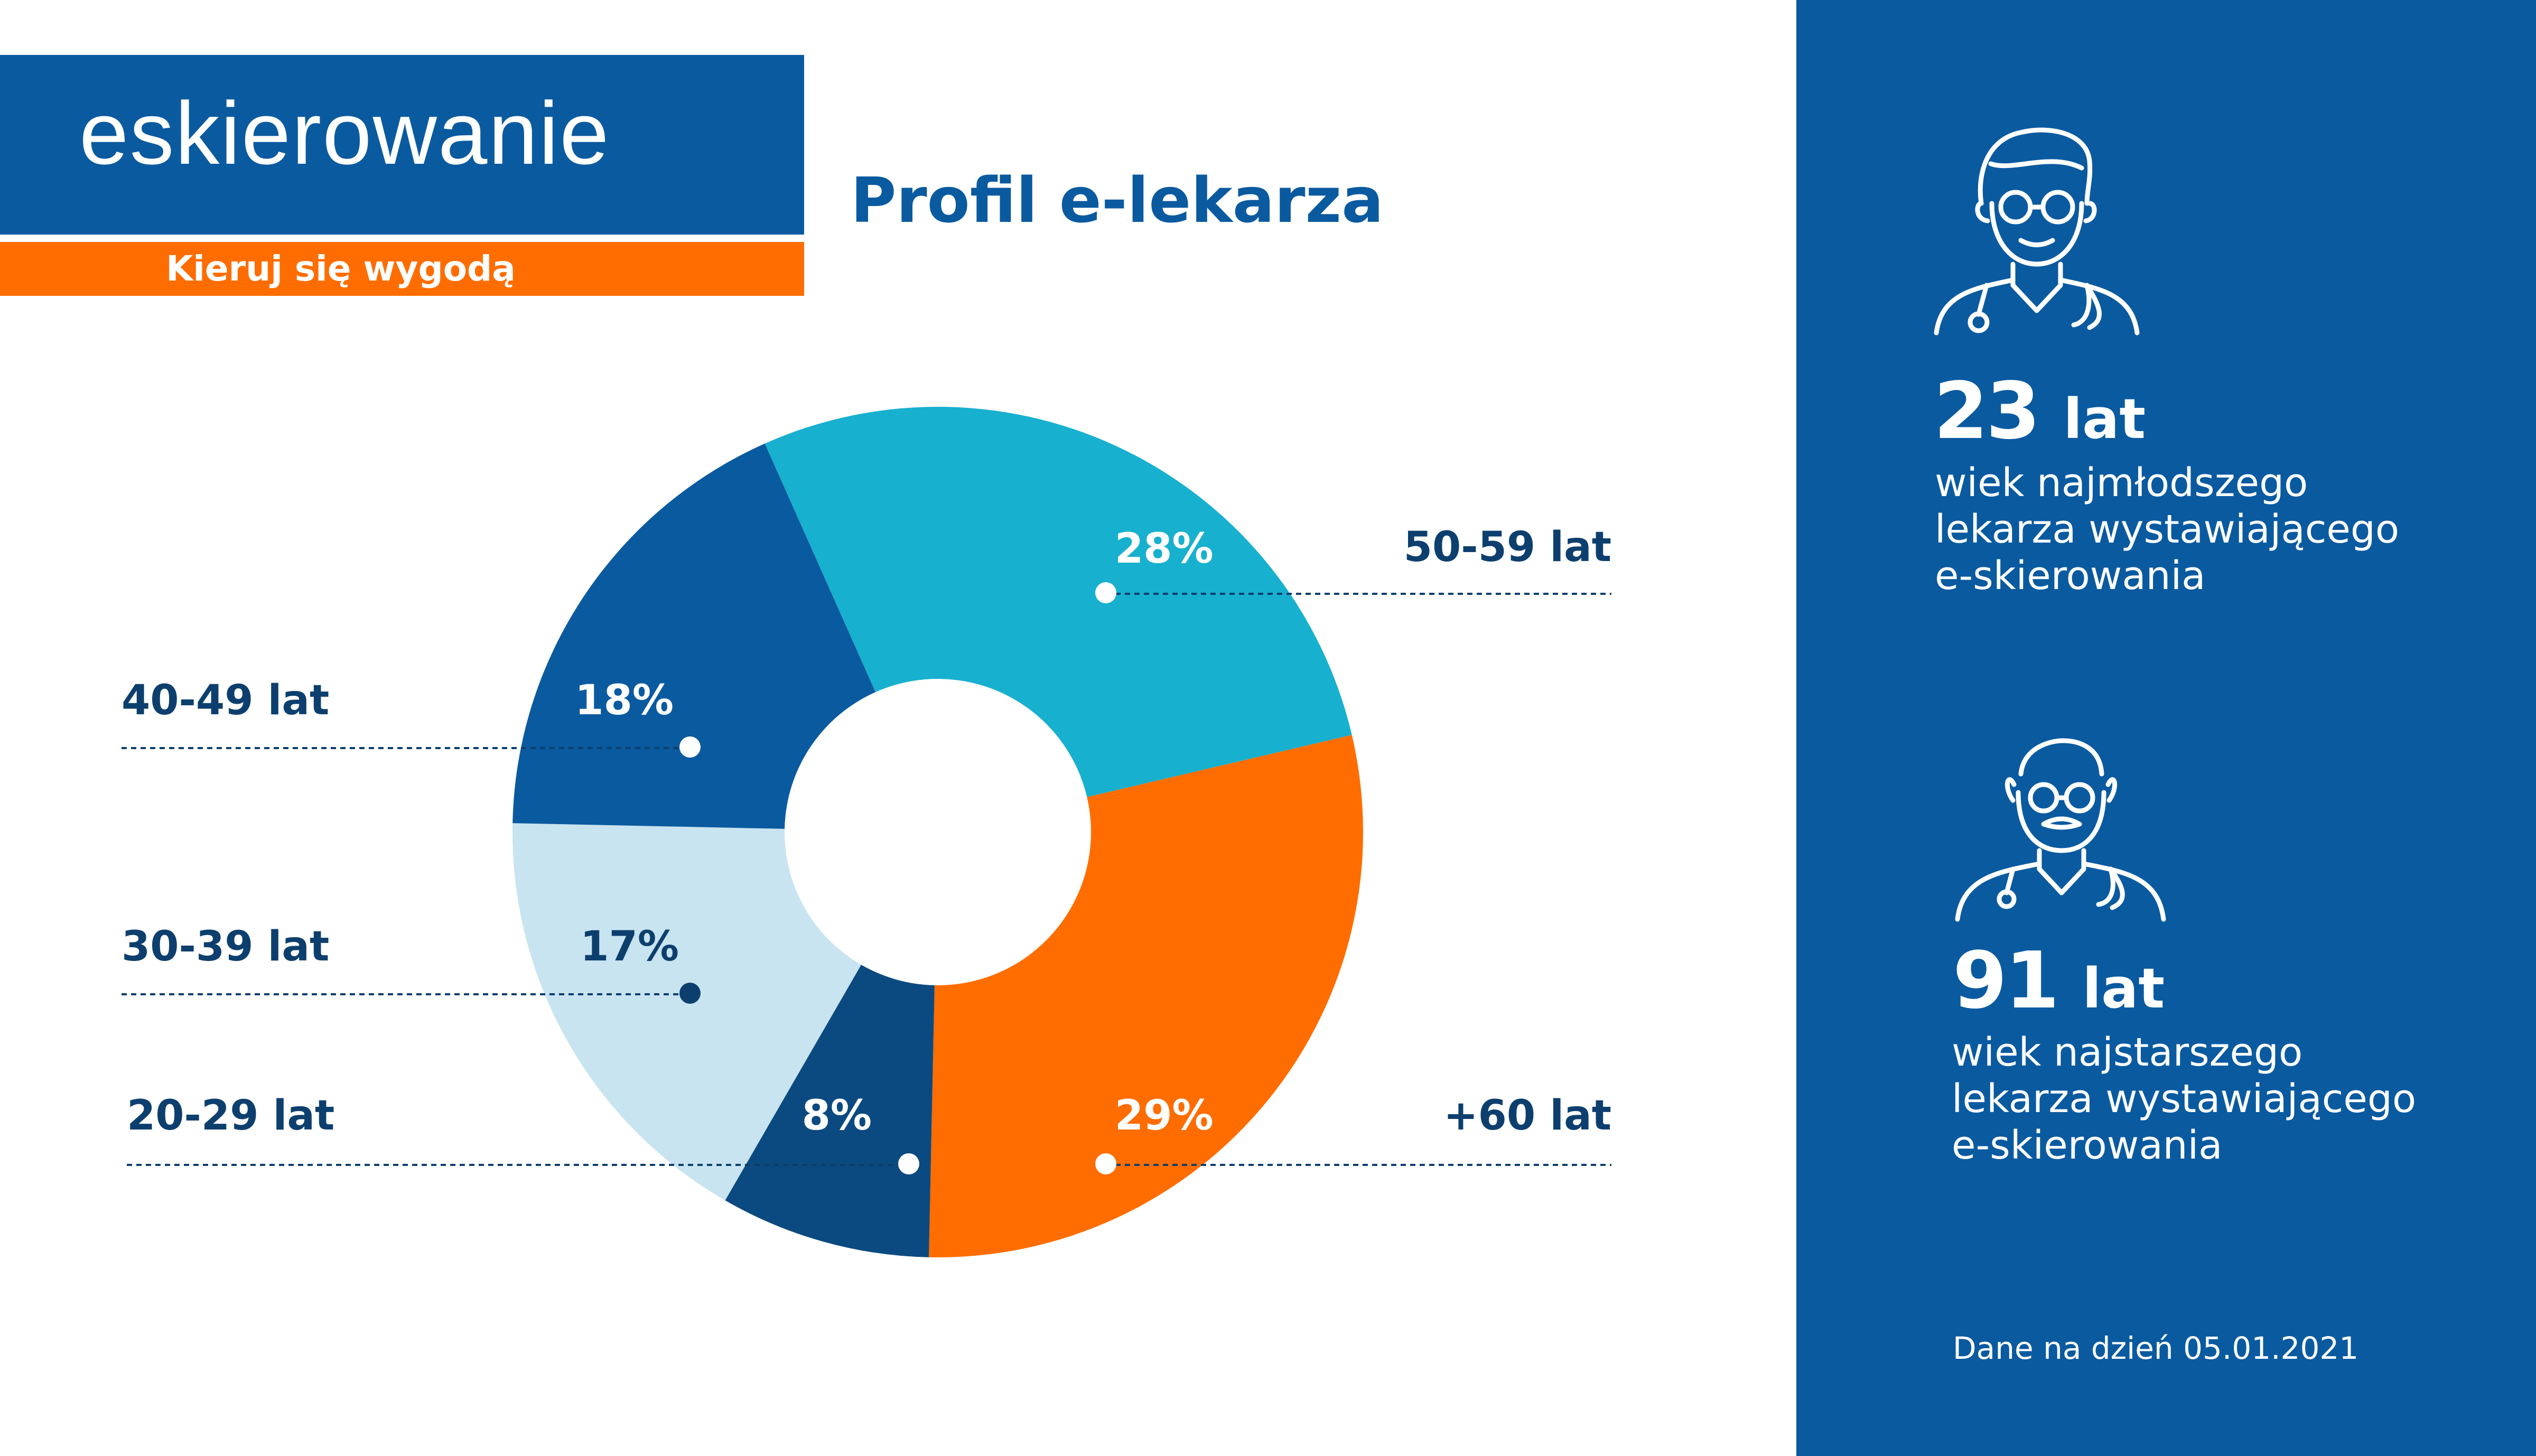 This screenshot has height=1456, width=2536. Describe the element at coordinates (624, 700) in the screenshot. I see `slice-value-label: 18%` at that location.